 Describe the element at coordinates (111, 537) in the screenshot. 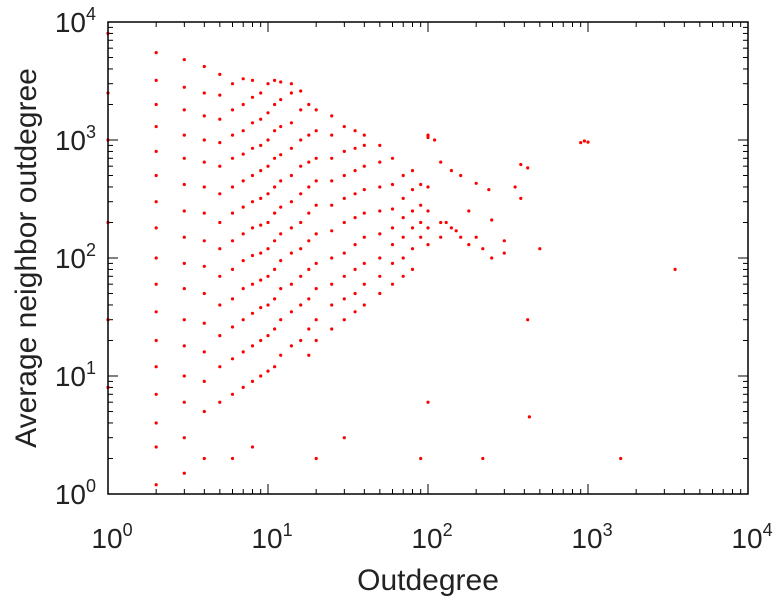

I see `x-tick-label: 10⁰` at that location.